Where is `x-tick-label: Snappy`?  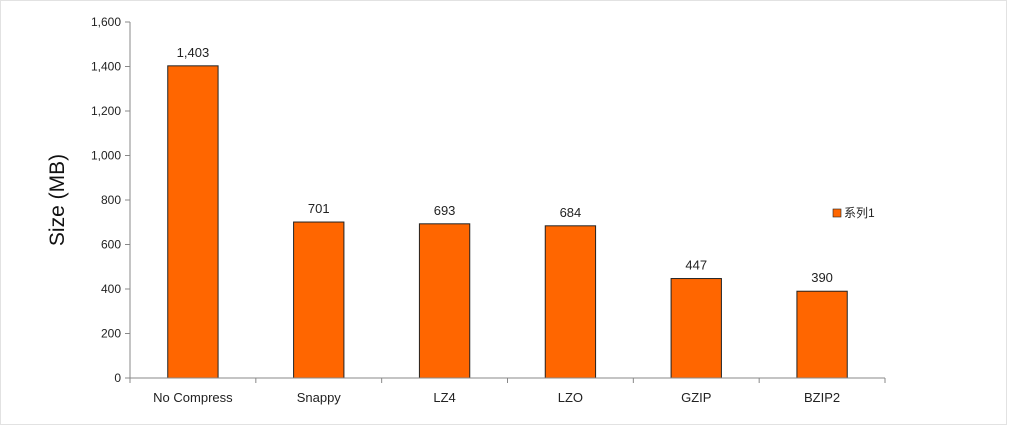
x-tick-label: Snappy is located at coordinates (319, 397).